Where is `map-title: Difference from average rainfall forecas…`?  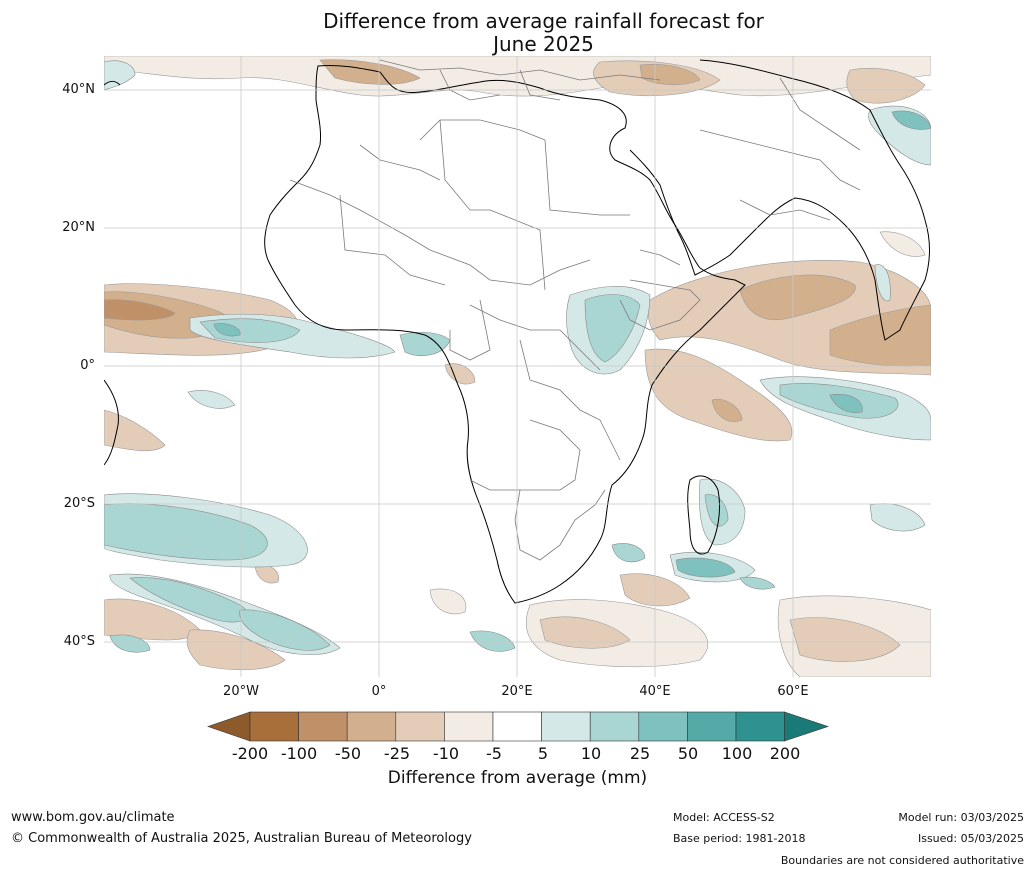 map-title: Difference from average rainfall forecas… is located at coordinates (517, 33).